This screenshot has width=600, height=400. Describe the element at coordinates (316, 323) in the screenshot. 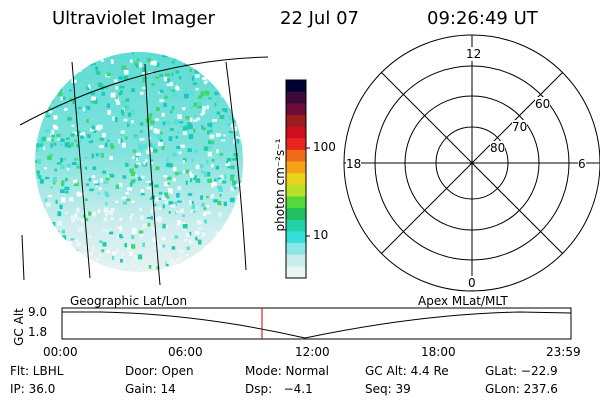

I see `timeline-frame` at that location.